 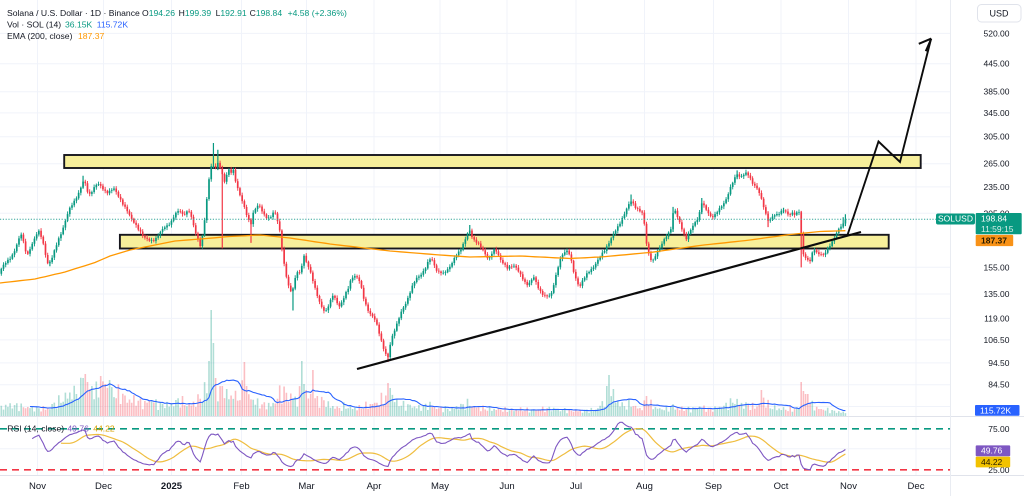 I want to click on svg-text: 445.00, so click(x=997, y=64).